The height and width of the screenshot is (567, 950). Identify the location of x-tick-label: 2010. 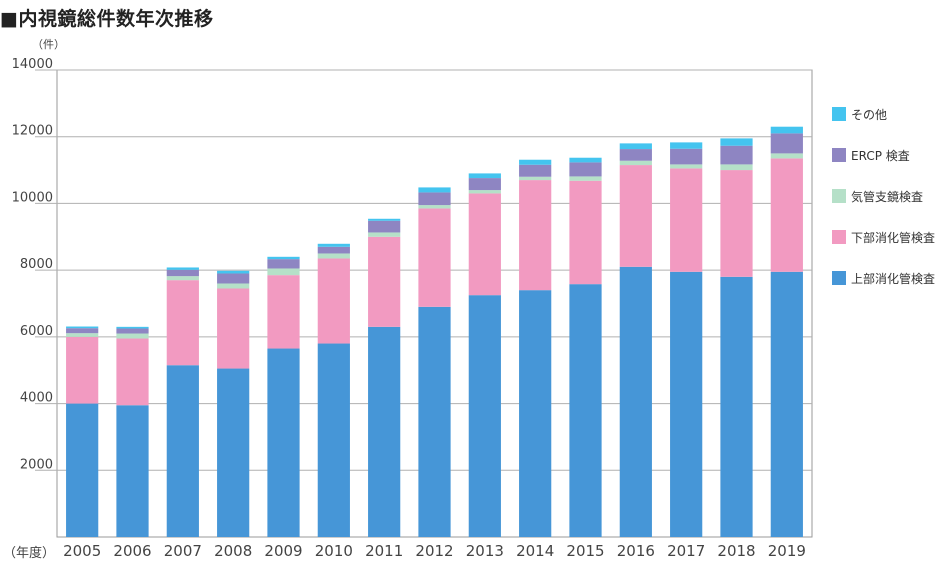
(334, 551).